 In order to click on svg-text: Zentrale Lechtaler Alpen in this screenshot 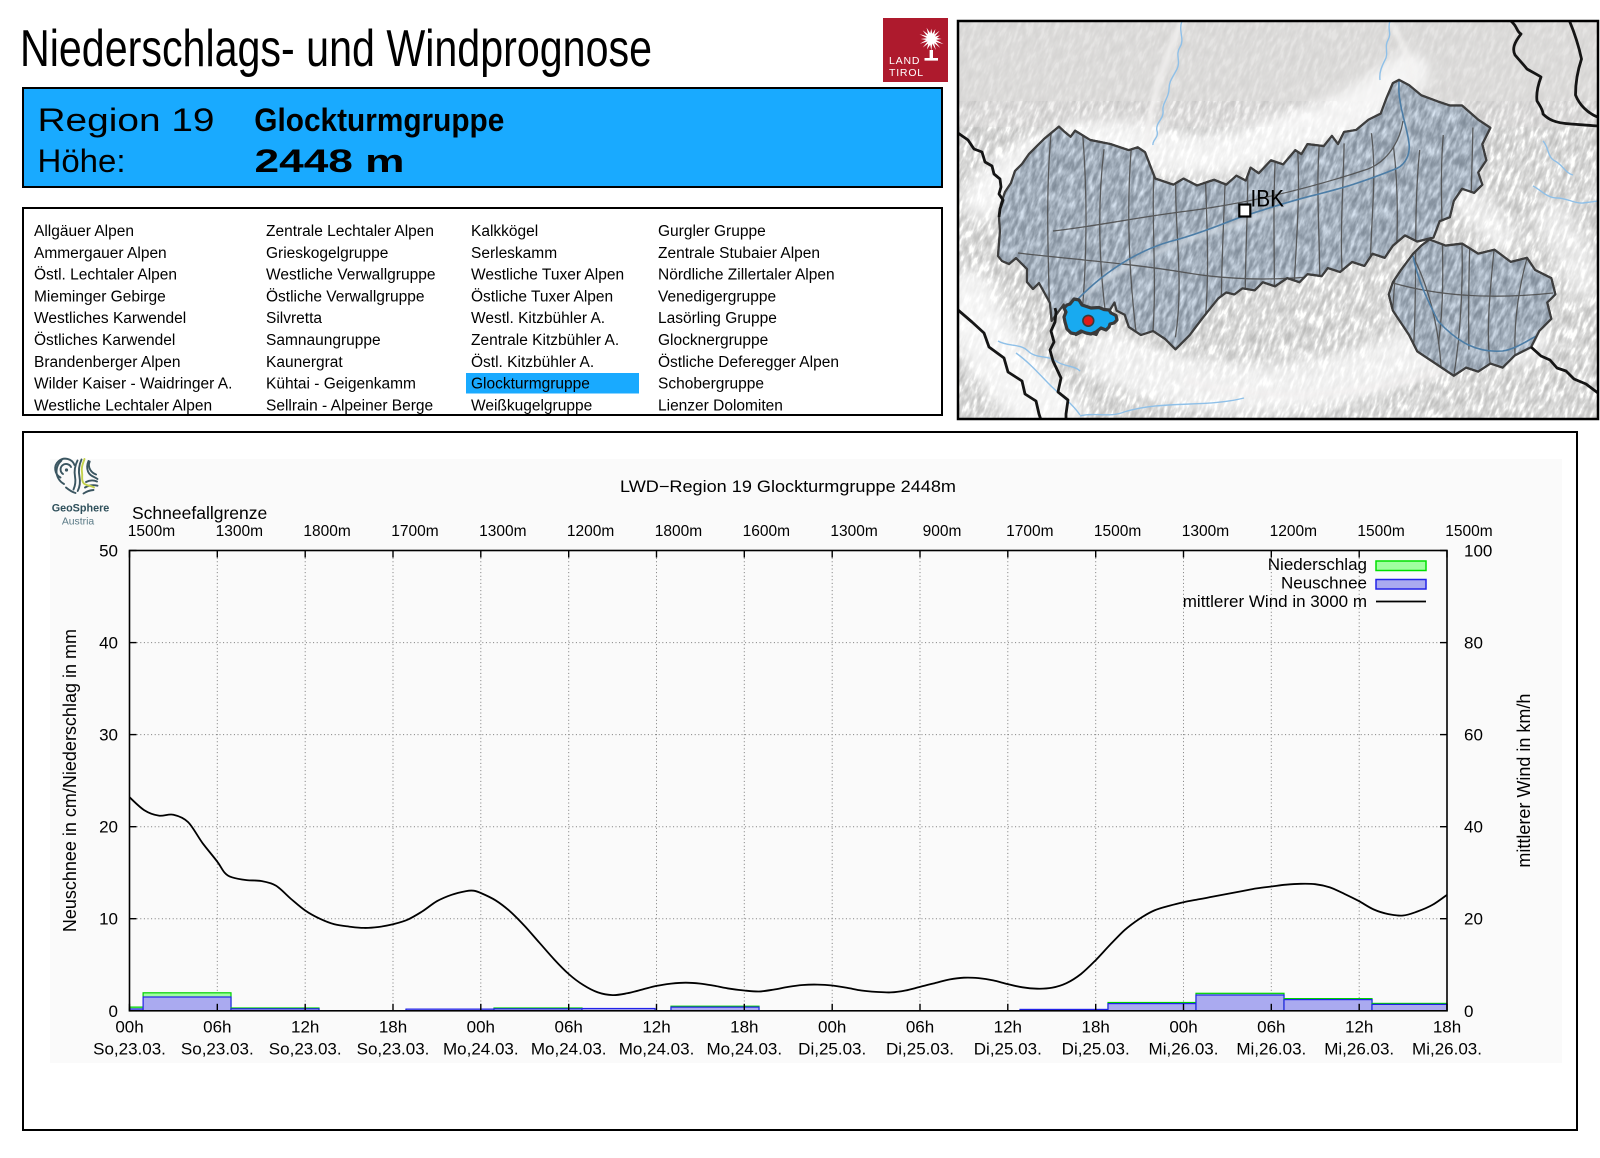, I will do `click(350, 231)`.